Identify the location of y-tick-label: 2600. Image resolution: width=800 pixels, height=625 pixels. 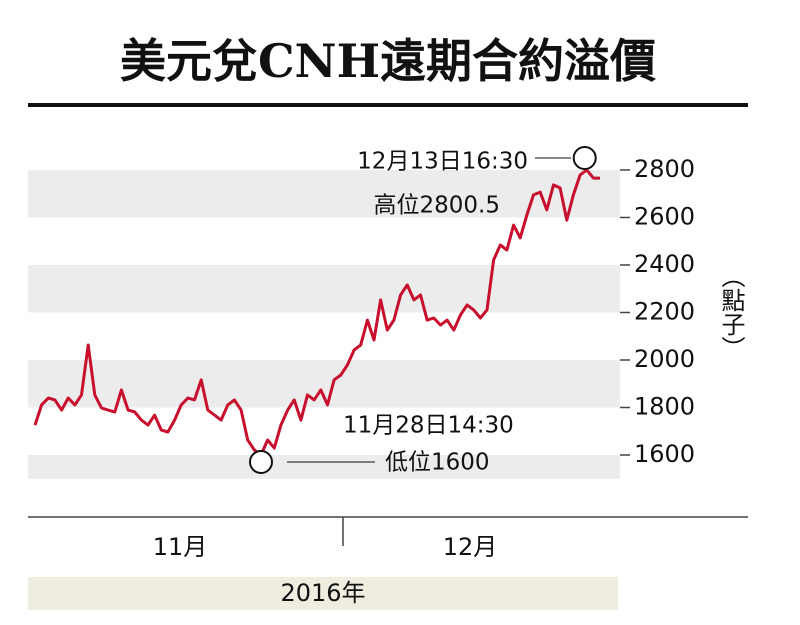
(664, 216).